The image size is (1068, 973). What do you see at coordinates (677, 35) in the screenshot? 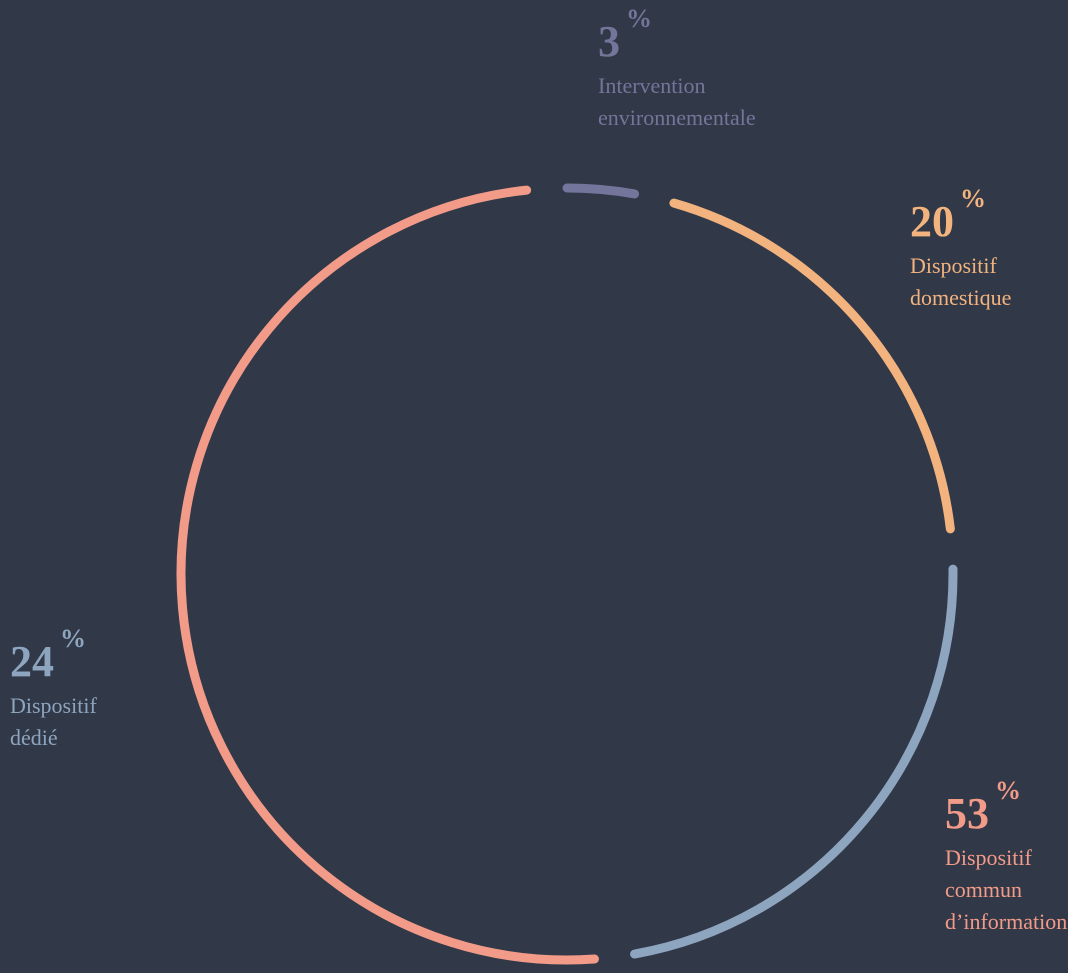
I see `value-label: 3%` at bounding box center [677, 35].